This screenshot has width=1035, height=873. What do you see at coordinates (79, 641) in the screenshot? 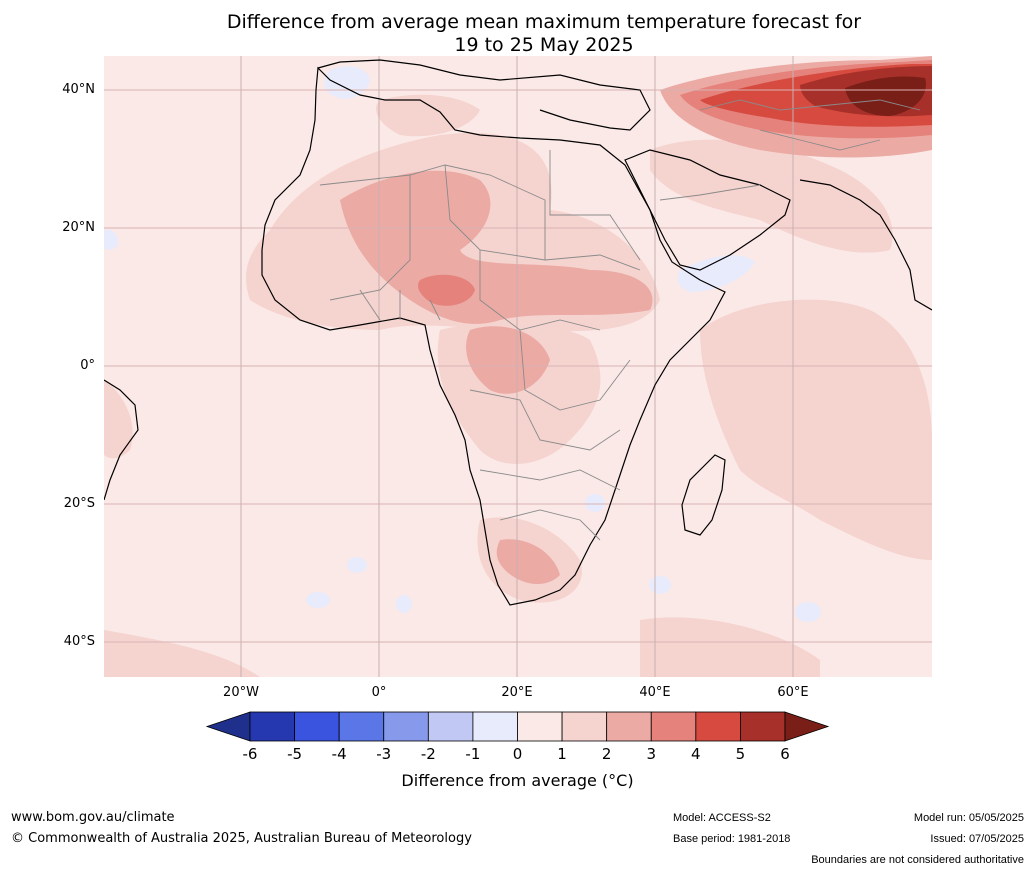
I see `lat-label-40s: 40°S` at bounding box center [79, 641].